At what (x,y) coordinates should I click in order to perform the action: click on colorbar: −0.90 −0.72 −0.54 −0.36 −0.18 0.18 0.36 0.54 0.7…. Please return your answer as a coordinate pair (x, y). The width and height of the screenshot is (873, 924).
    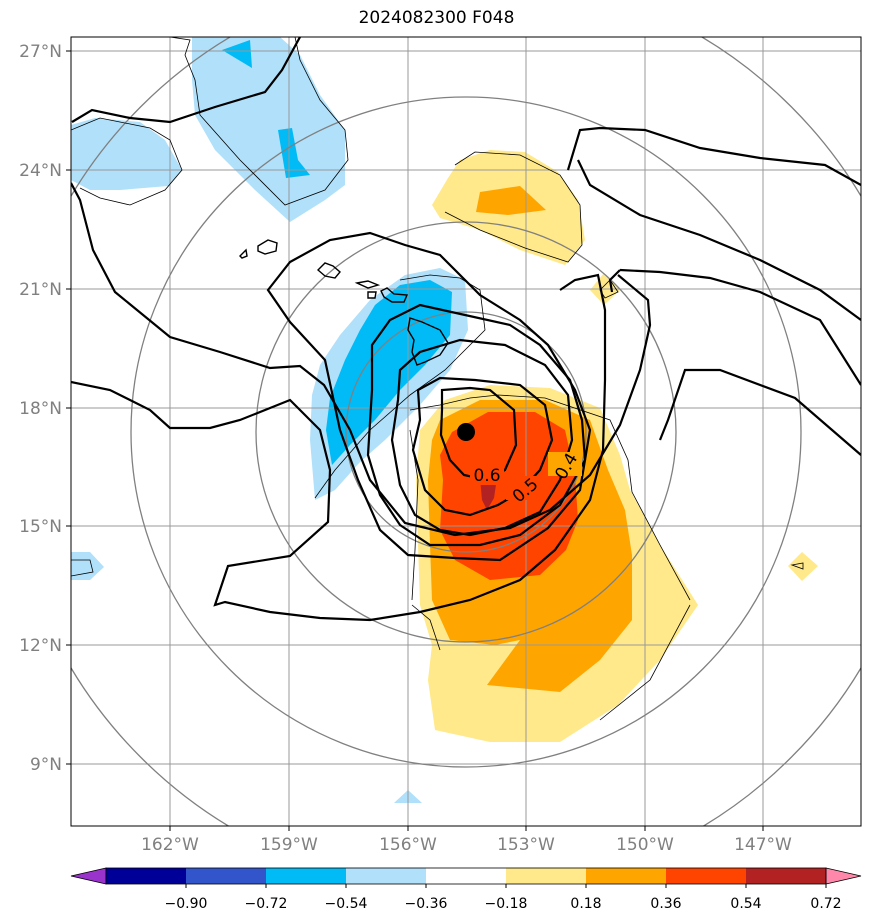
    Looking at the image, I should click on (466, 889).